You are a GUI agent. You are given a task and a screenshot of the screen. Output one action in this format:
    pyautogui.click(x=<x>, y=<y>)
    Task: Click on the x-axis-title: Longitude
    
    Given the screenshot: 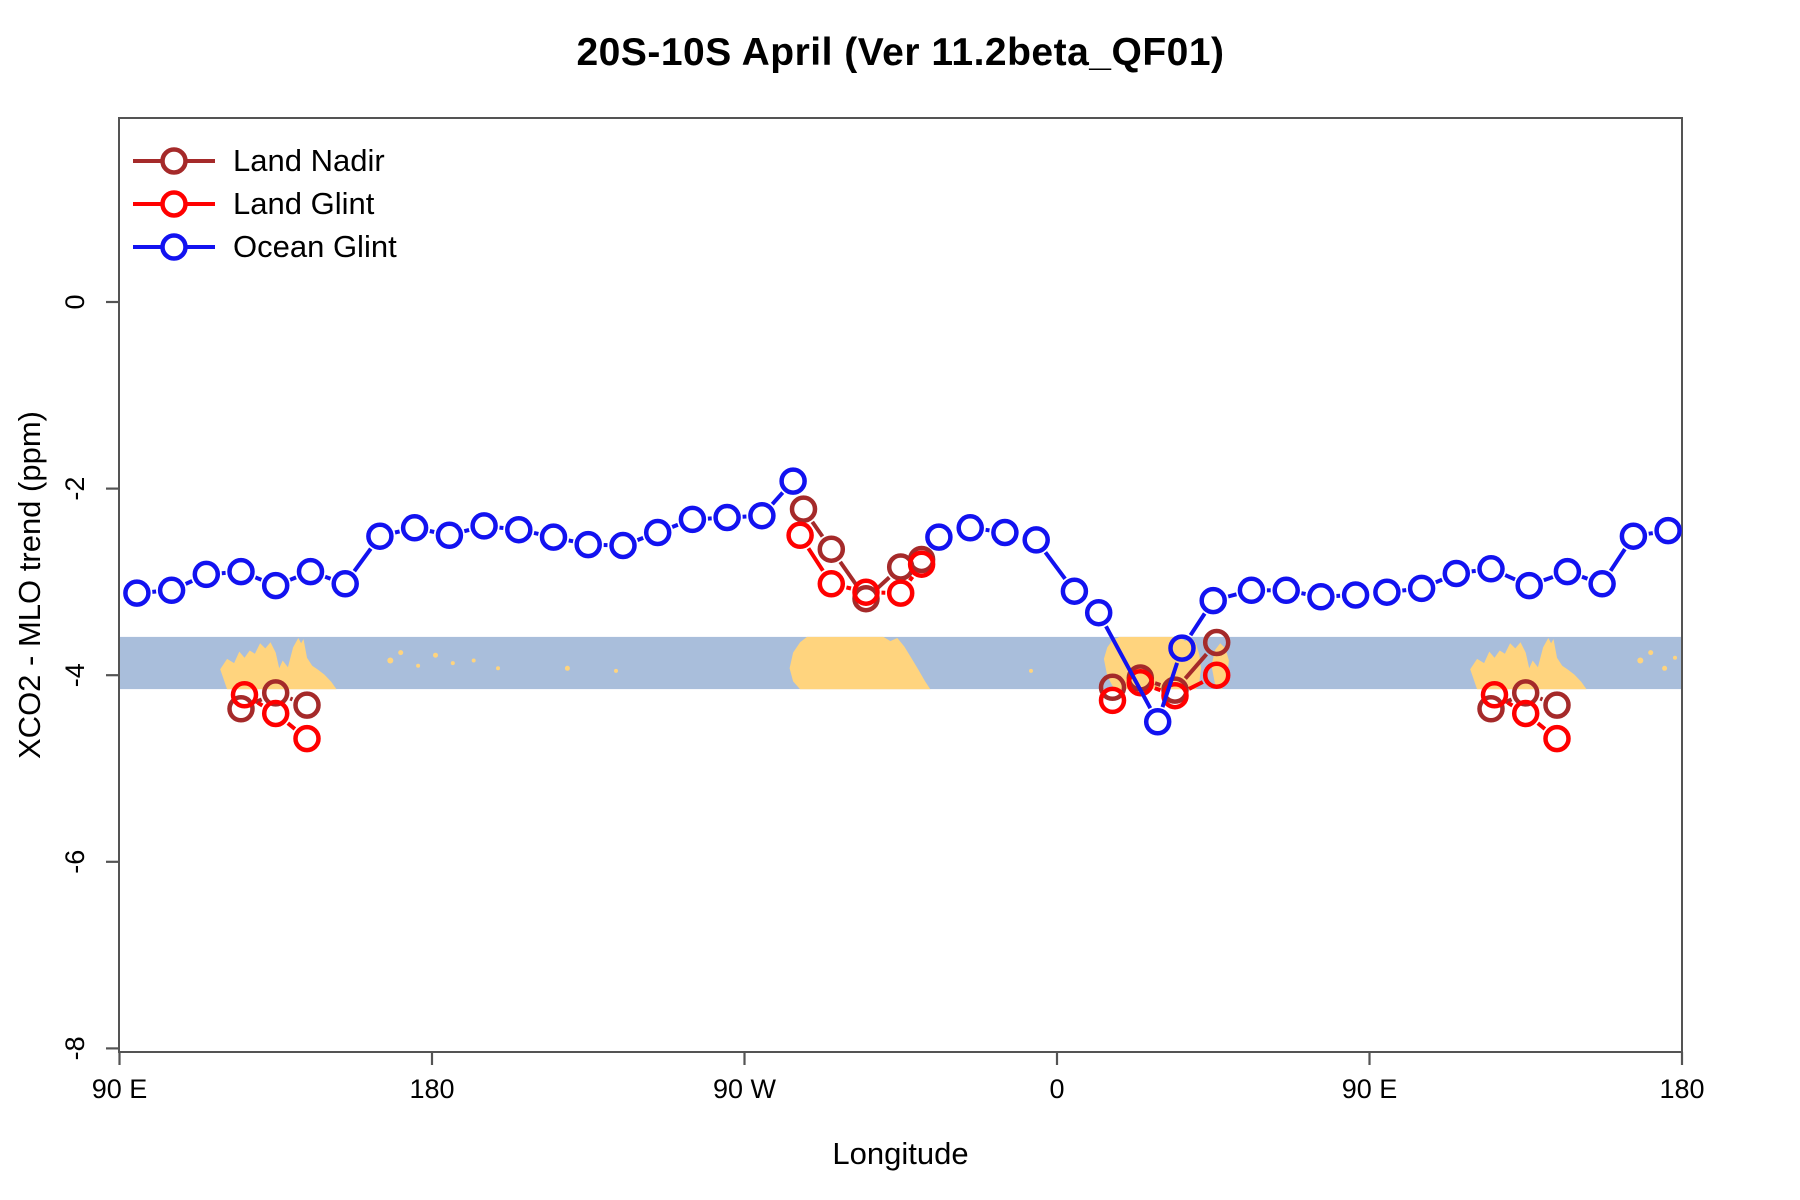 What is the action you would take?
    pyautogui.click(x=900, y=1153)
    